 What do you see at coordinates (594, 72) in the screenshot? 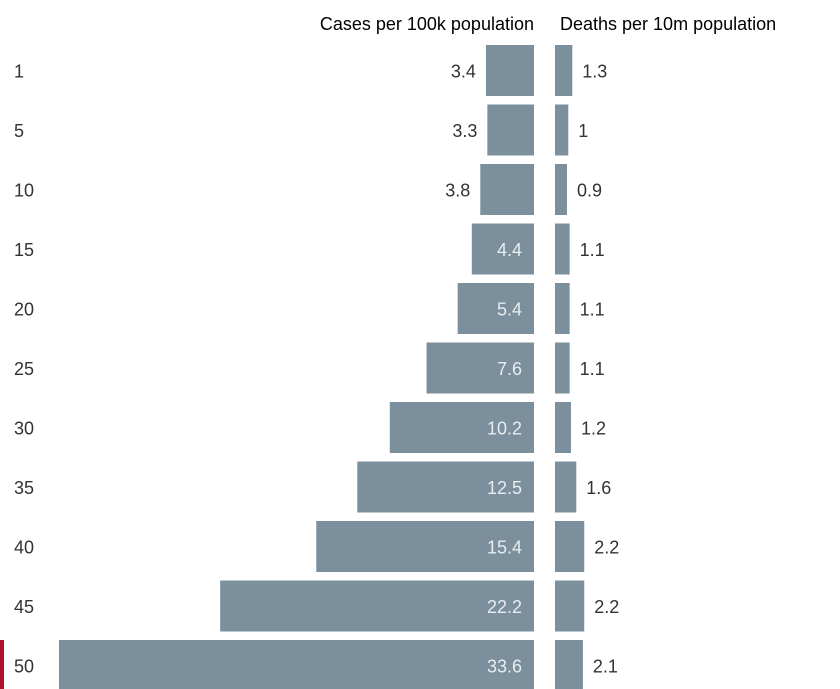
I see `deaths-value-label: 1.3` at bounding box center [594, 72].